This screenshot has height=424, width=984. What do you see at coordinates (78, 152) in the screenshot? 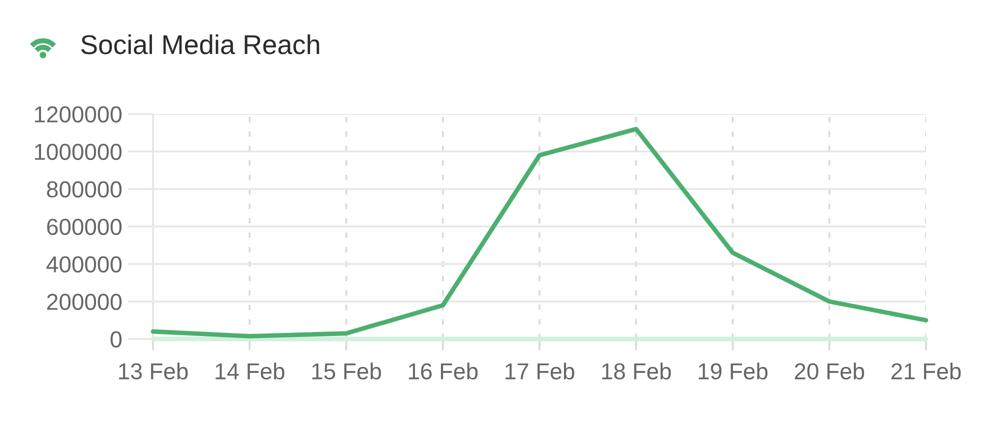
I see `y-tick-label: 1000000` at bounding box center [78, 152].